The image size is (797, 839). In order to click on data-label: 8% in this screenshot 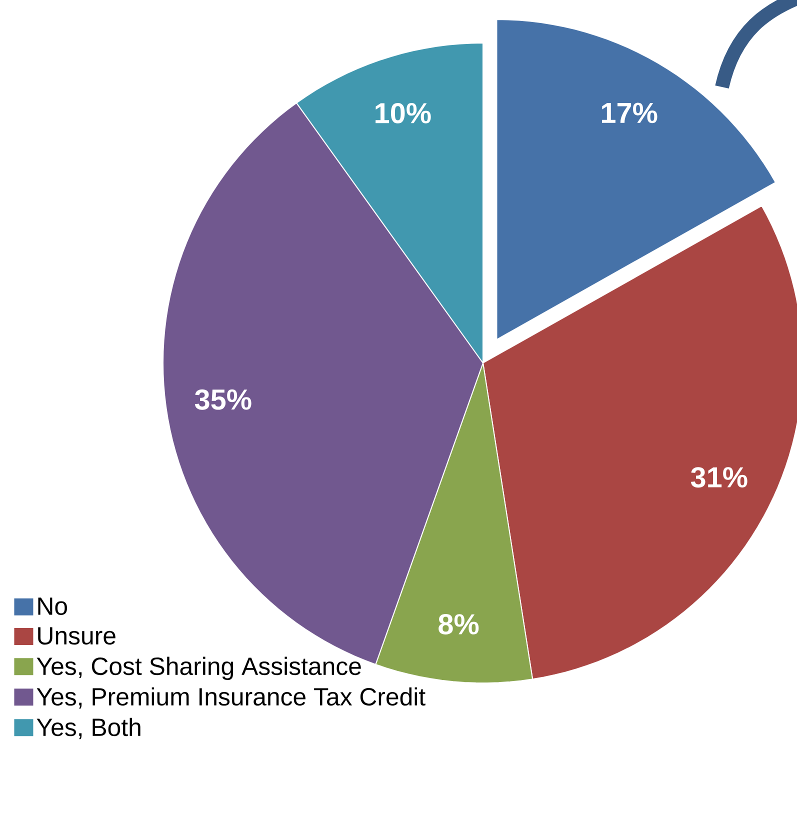, I will do `click(458, 624)`.